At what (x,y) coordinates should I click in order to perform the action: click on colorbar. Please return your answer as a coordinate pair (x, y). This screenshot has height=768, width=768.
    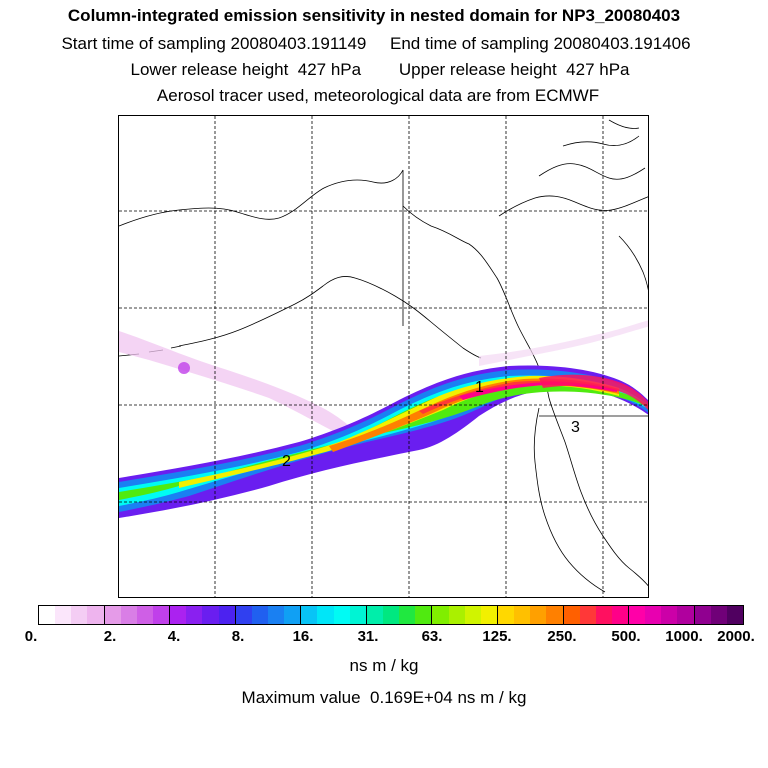
    Looking at the image, I should click on (391, 615).